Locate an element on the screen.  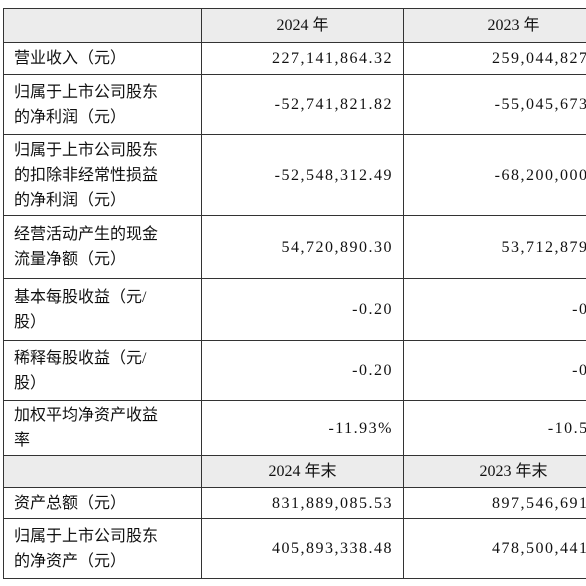
value-cell: 54,720,890.30 is located at coordinates (302, 247).